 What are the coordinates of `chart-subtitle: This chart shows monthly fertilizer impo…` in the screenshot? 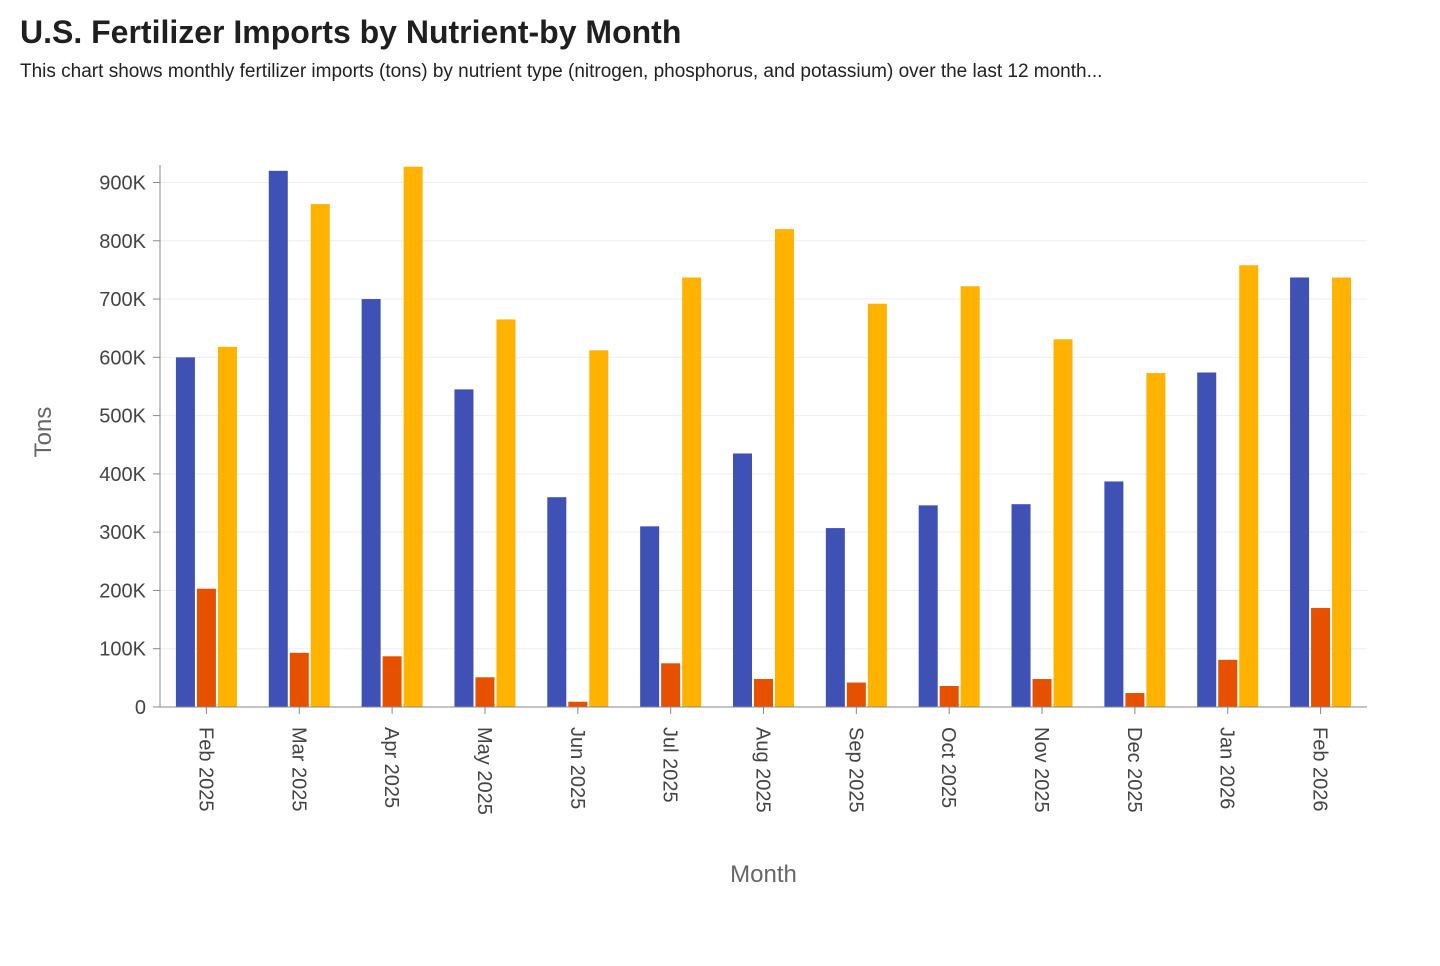 It's located at (561, 71).